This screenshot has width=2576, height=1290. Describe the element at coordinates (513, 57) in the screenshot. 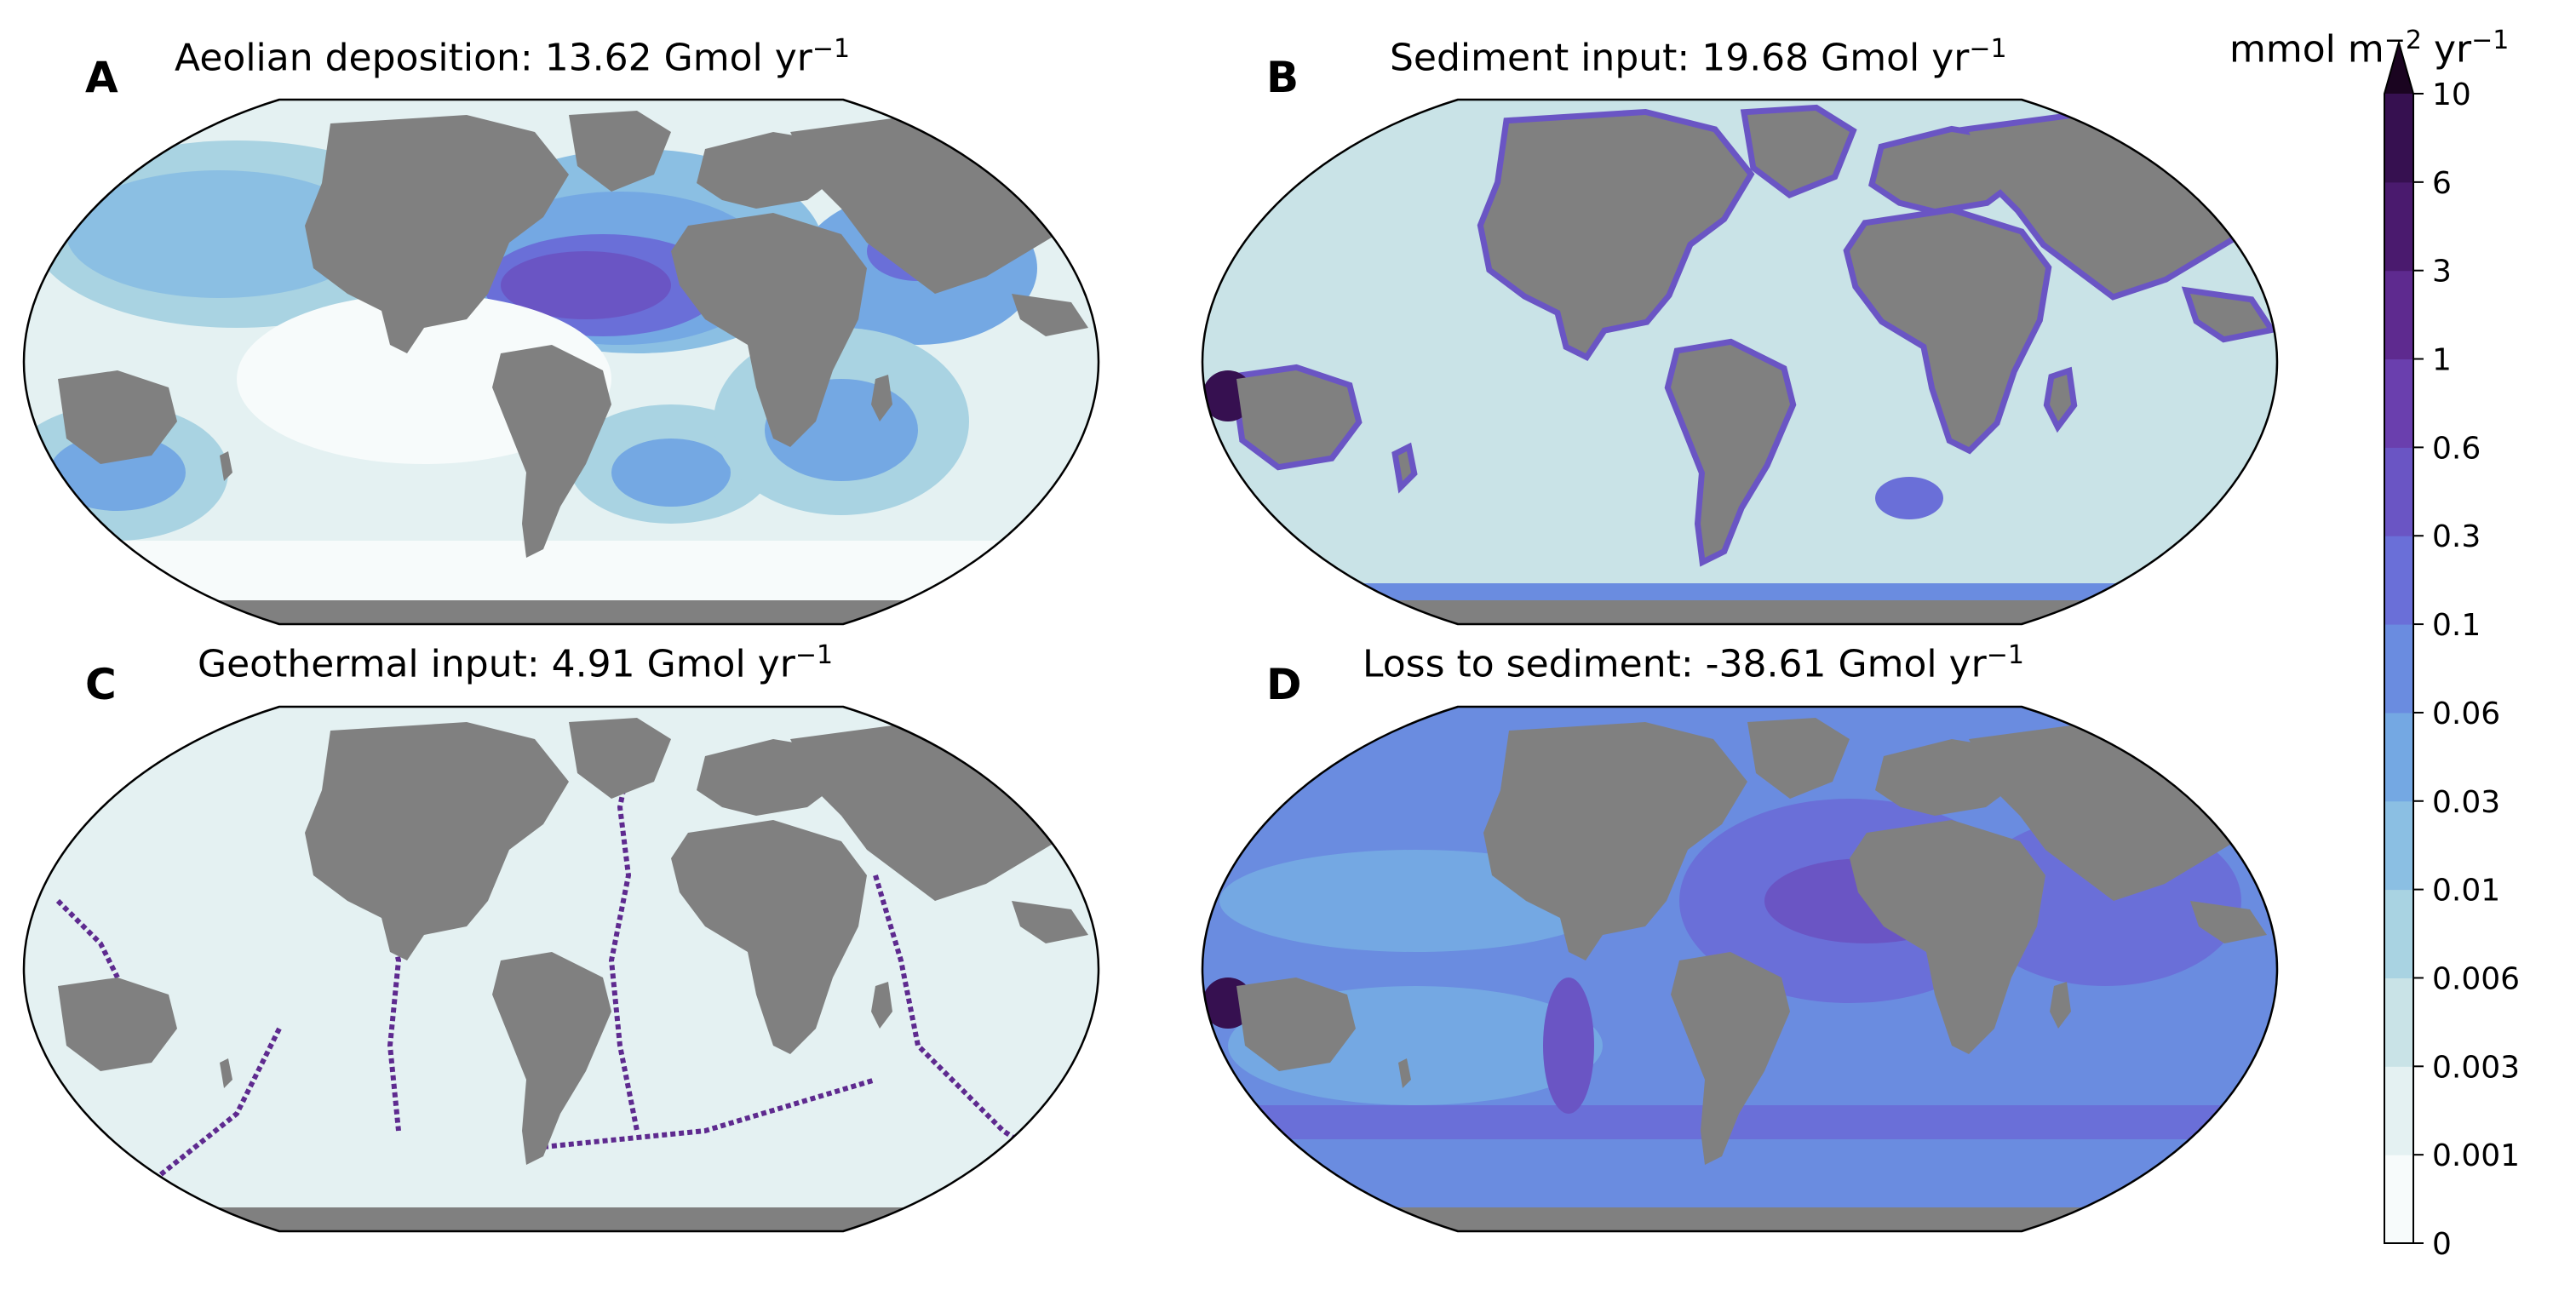

I see `panel-title-a: Aeolian deposition: 13.62 Gmol yr−1` at that location.